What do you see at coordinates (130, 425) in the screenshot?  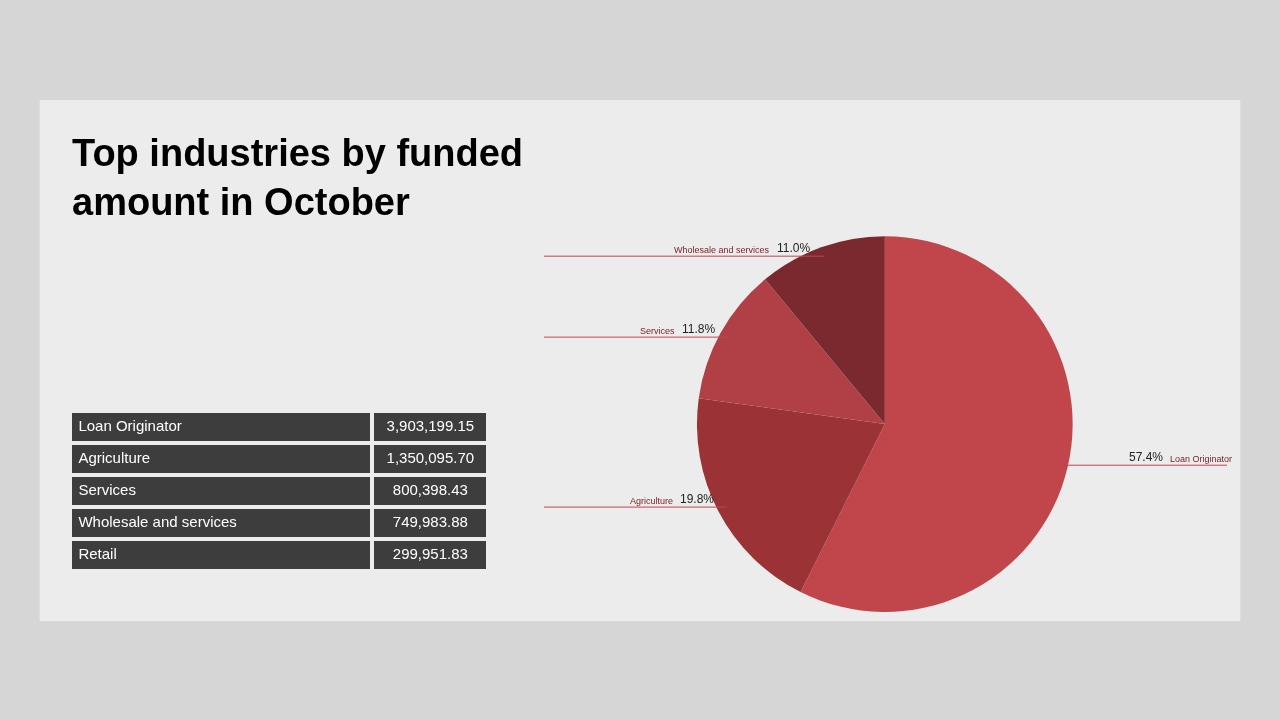 I see `category-label: Loan Originator` at bounding box center [130, 425].